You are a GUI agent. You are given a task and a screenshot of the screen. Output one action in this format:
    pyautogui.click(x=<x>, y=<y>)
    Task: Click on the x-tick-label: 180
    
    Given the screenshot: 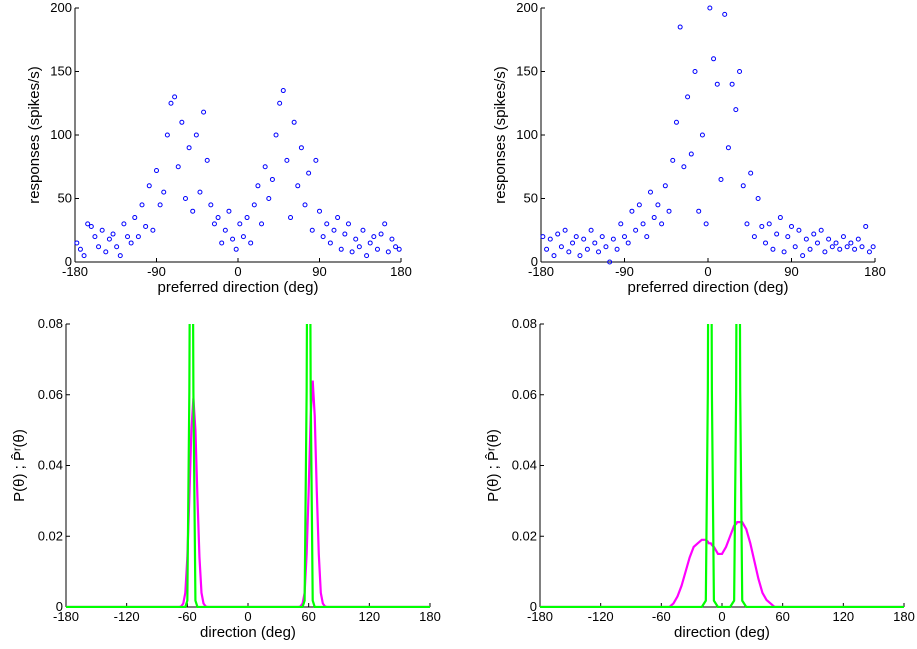 What is the action you would take?
    pyautogui.click(x=430, y=616)
    